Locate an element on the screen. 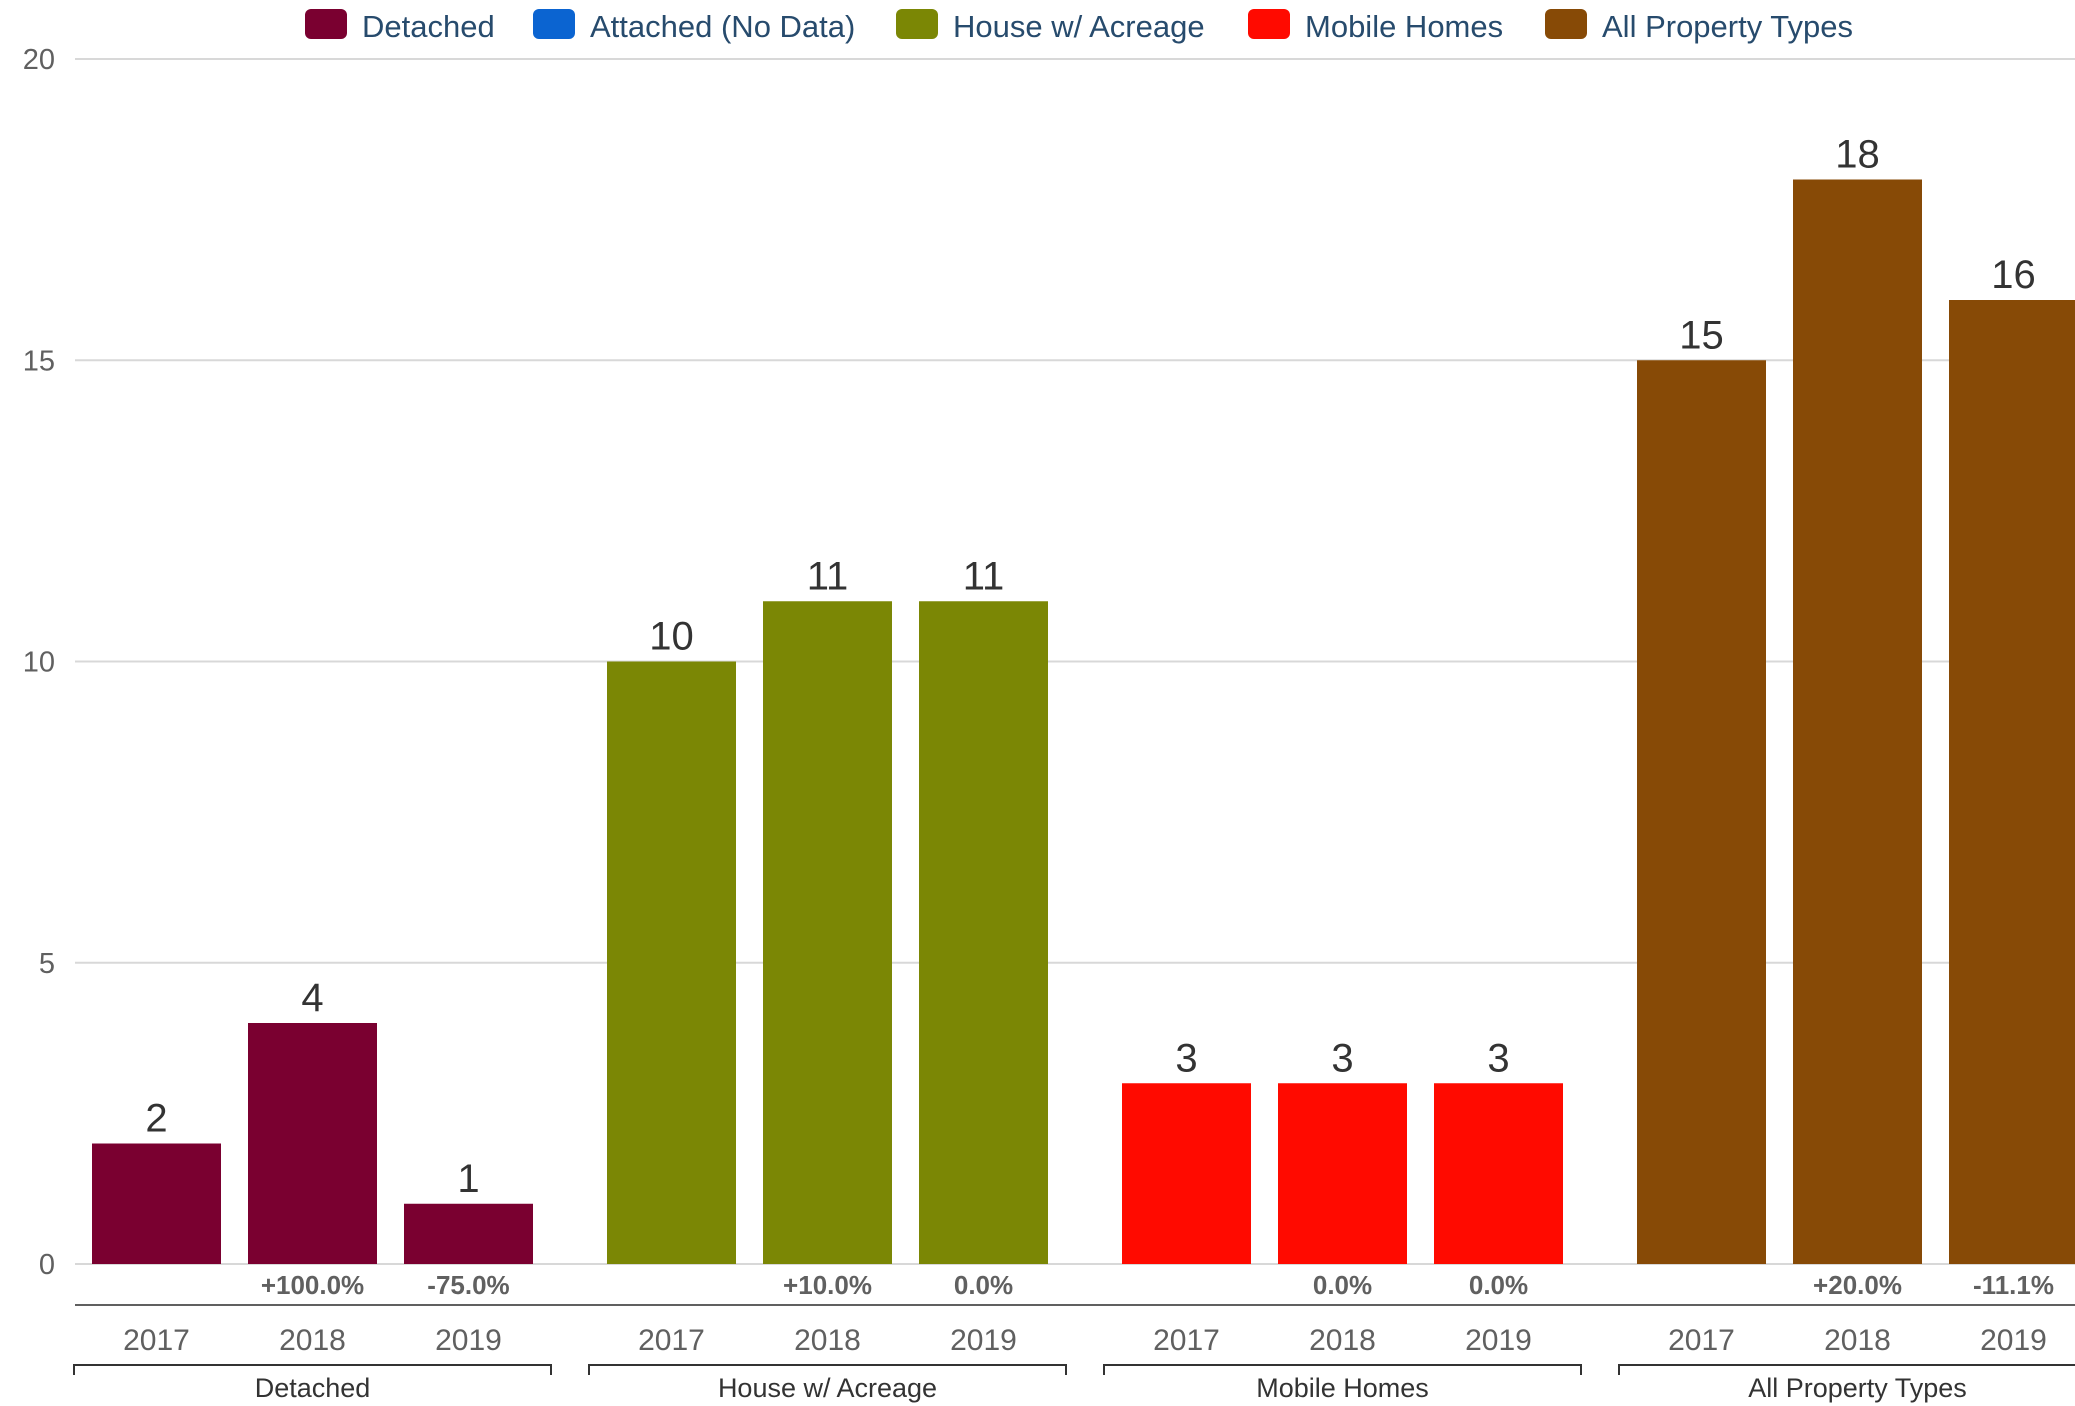  change-label-3-2: -11.1% is located at coordinates (2013, 1285).